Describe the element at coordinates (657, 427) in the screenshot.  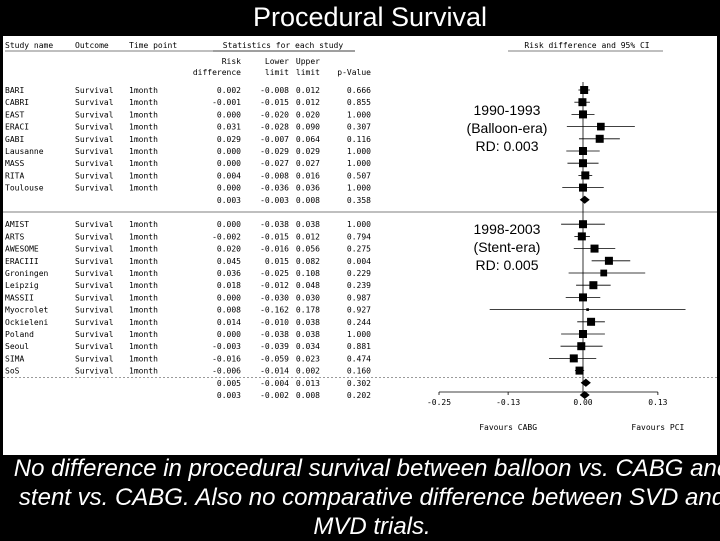
I see `favours-right: Favours PCI` at that location.